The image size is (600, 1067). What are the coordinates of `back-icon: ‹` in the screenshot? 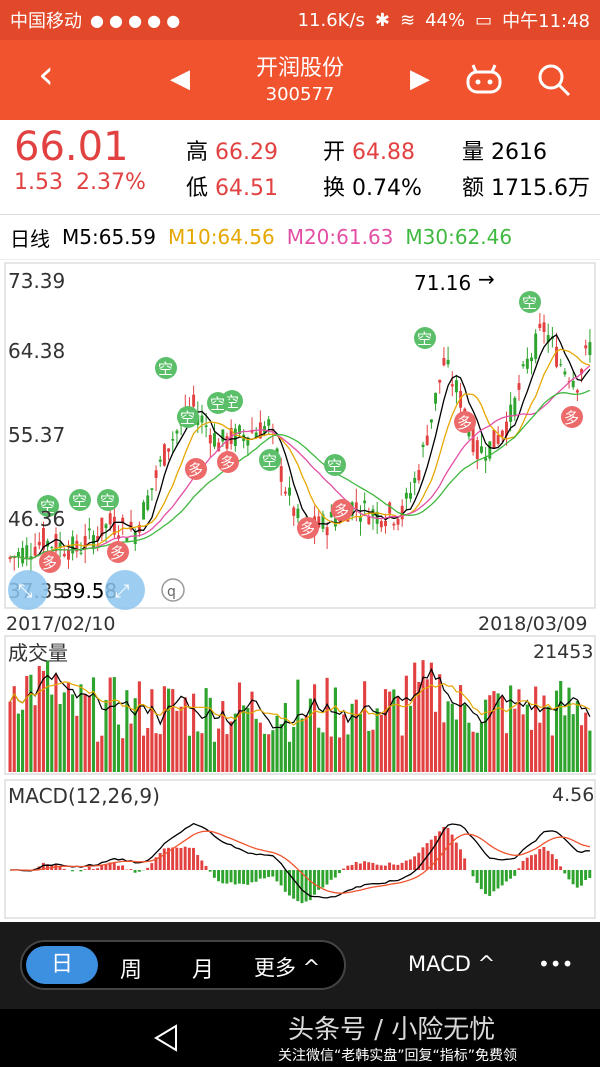 It's located at (46, 75).